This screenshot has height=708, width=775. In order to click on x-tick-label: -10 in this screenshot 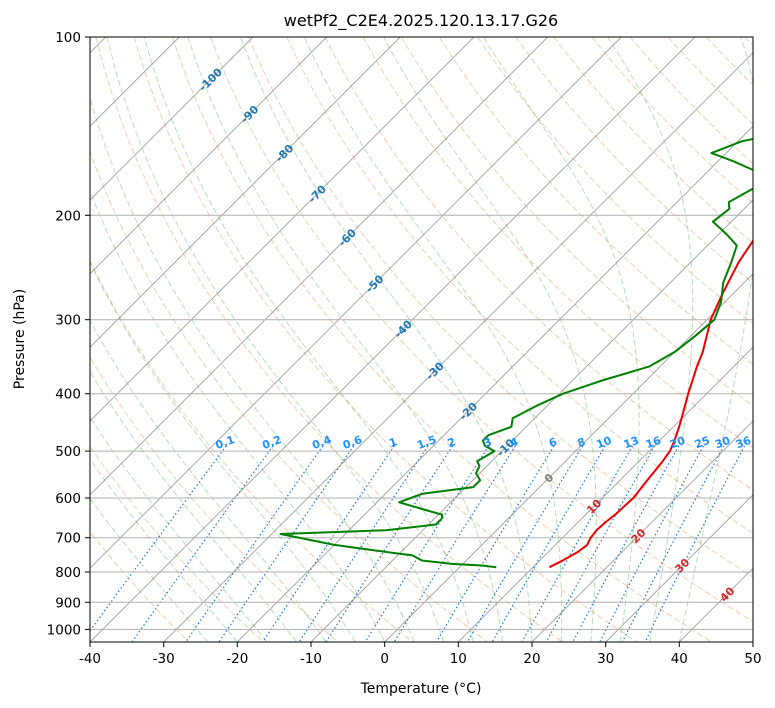, I will do `click(311, 659)`.